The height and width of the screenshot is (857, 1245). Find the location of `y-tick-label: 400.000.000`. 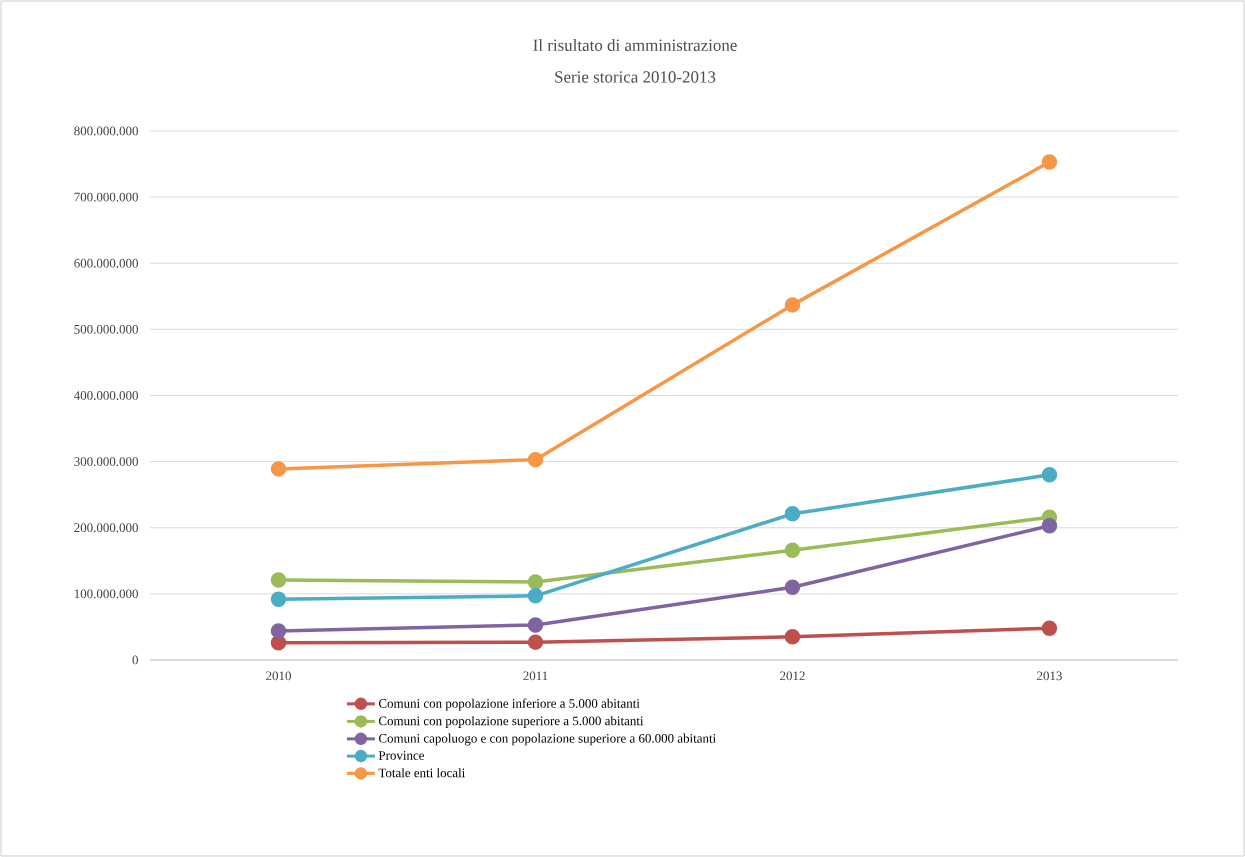

y-tick-label: 400.000.000 is located at coordinates (105, 395).